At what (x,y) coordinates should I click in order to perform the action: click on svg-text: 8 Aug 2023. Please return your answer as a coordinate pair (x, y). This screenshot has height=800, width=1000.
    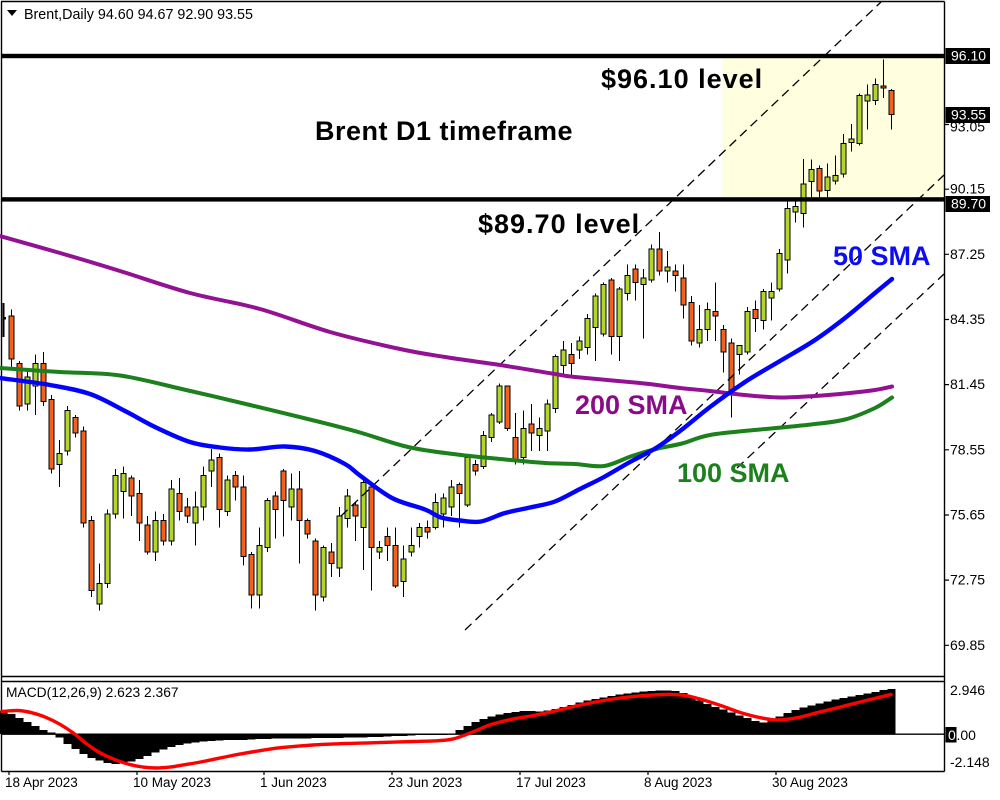
    Looking at the image, I should click on (678, 782).